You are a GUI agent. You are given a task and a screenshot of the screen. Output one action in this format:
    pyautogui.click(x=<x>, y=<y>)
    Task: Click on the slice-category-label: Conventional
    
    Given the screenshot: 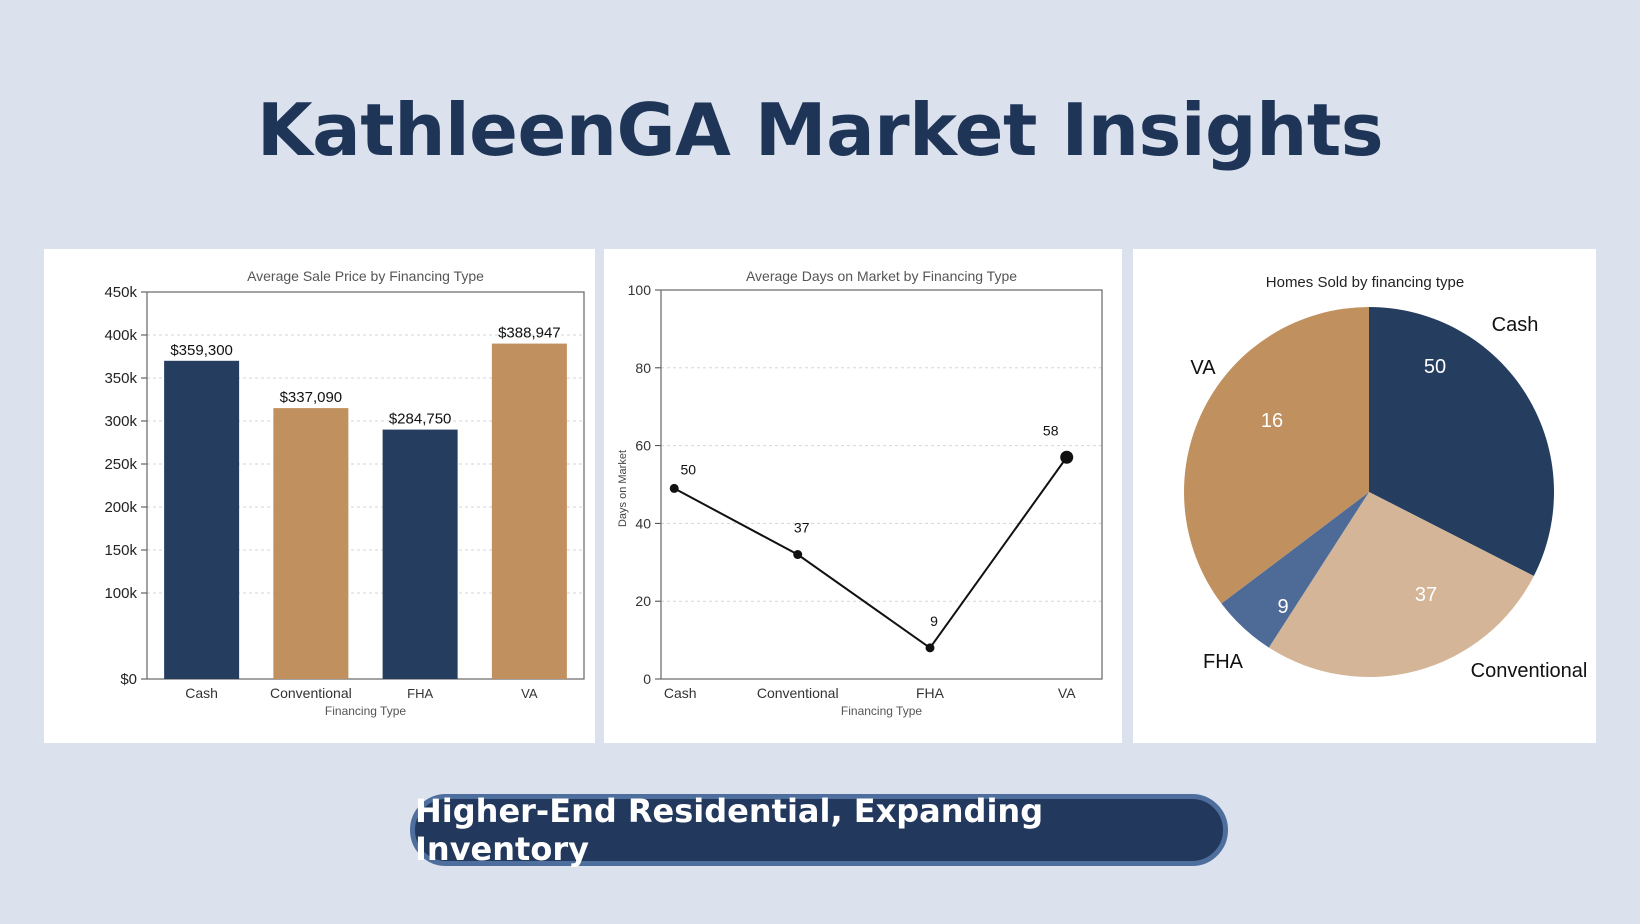 What is the action you would take?
    pyautogui.click(x=1529, y=671)
    